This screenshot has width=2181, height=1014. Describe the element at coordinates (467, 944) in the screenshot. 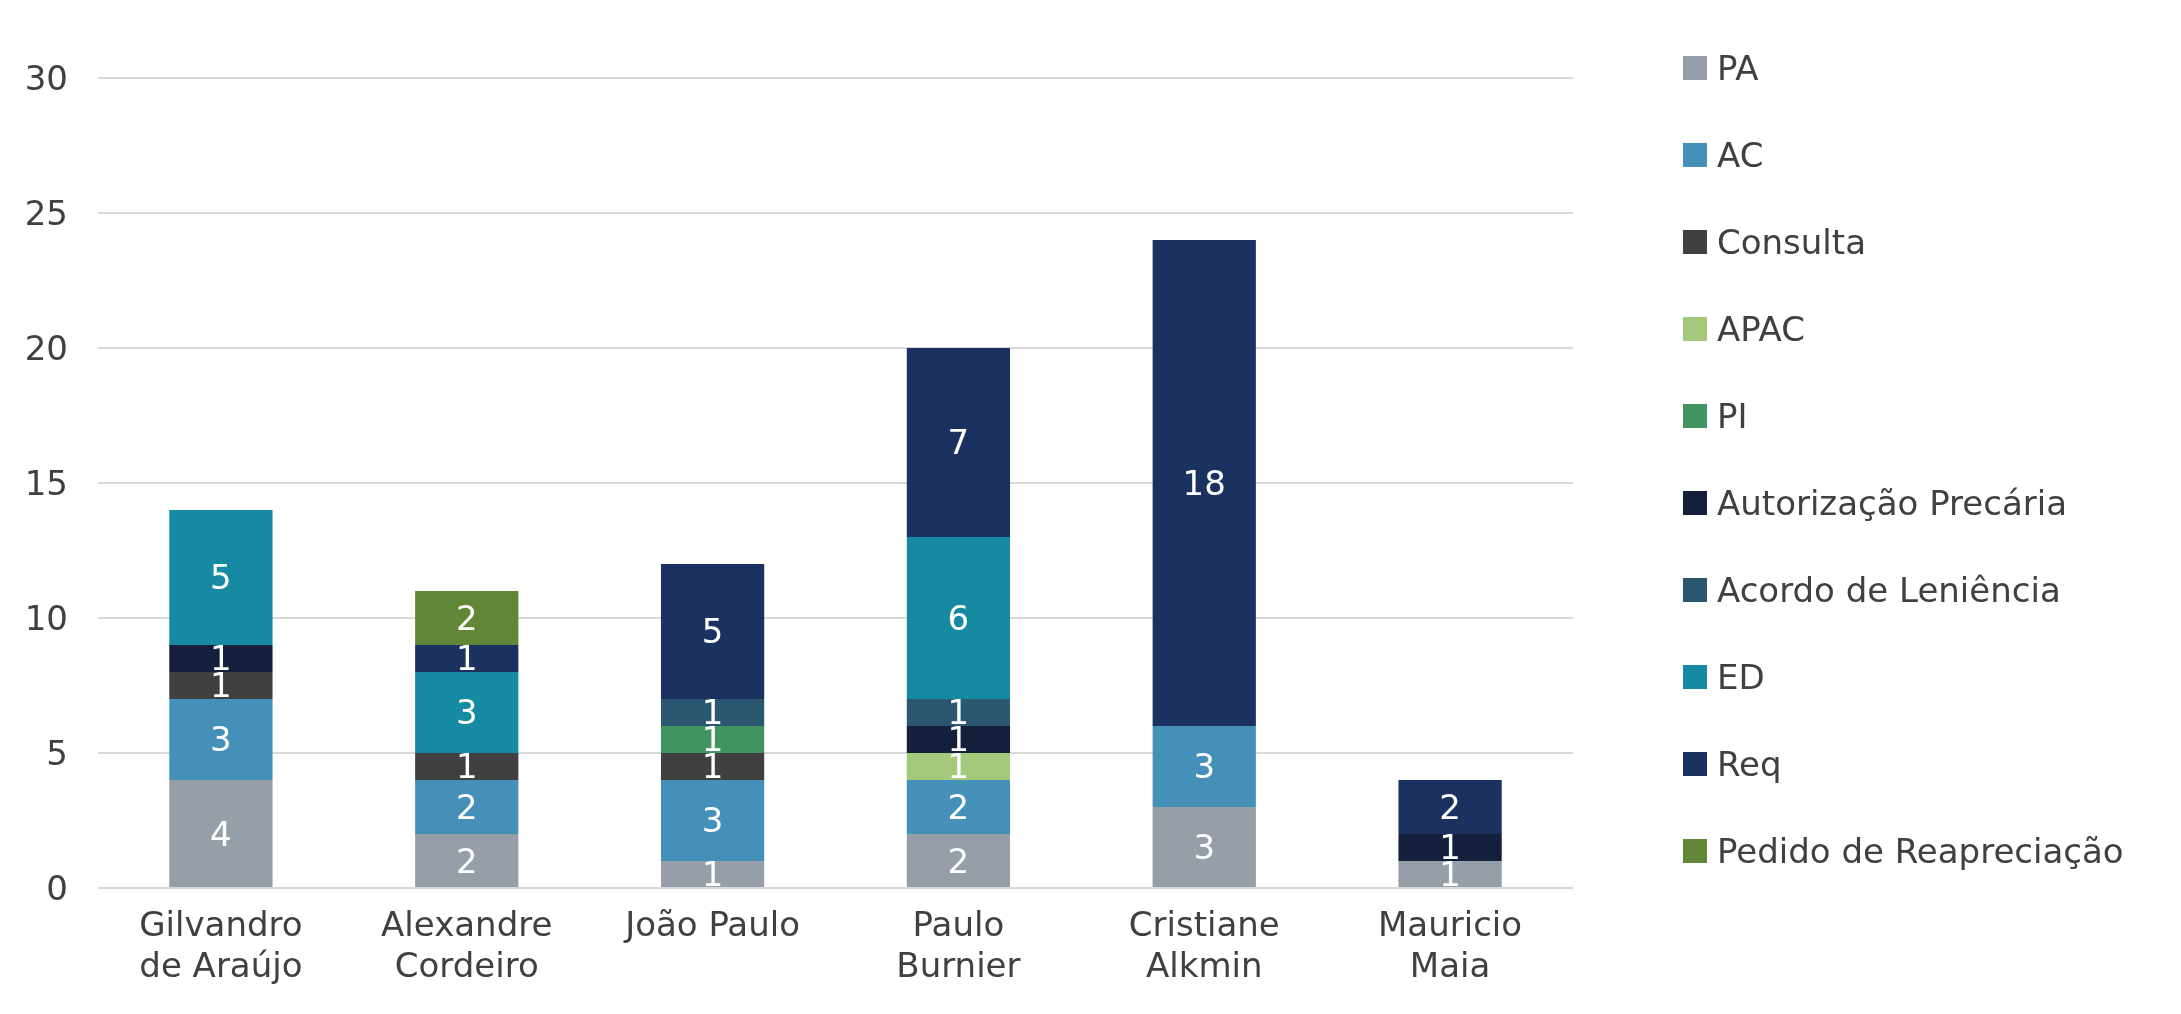

I see `x-tick-label: Alexandre Cordeiro` at that location.